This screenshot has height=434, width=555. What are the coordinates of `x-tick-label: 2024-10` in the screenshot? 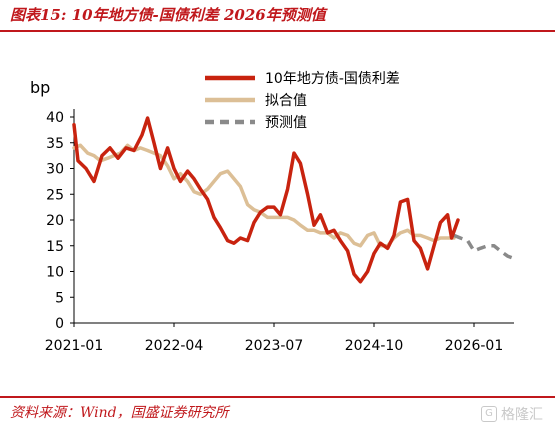 It's located at (374, 346).